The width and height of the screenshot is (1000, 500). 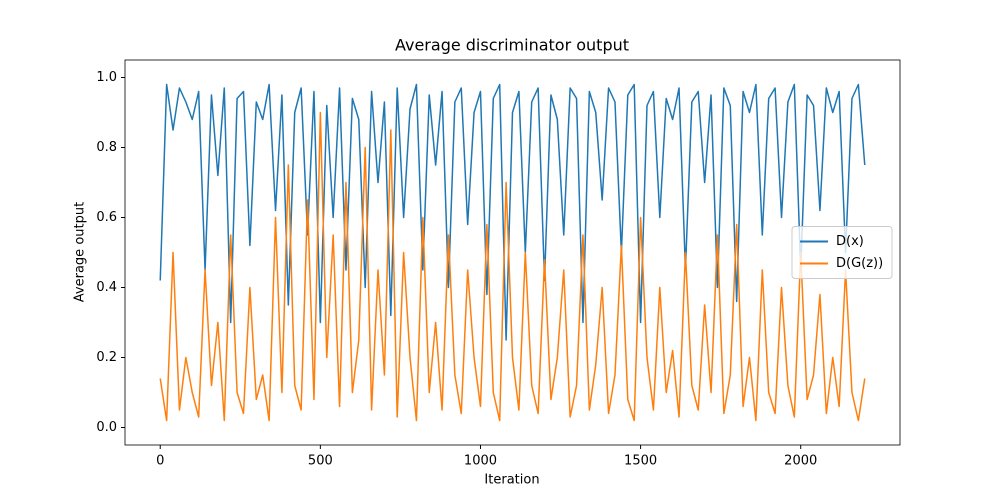 I want to click on x-tick-label: 2000, so click(x=800, y=461).